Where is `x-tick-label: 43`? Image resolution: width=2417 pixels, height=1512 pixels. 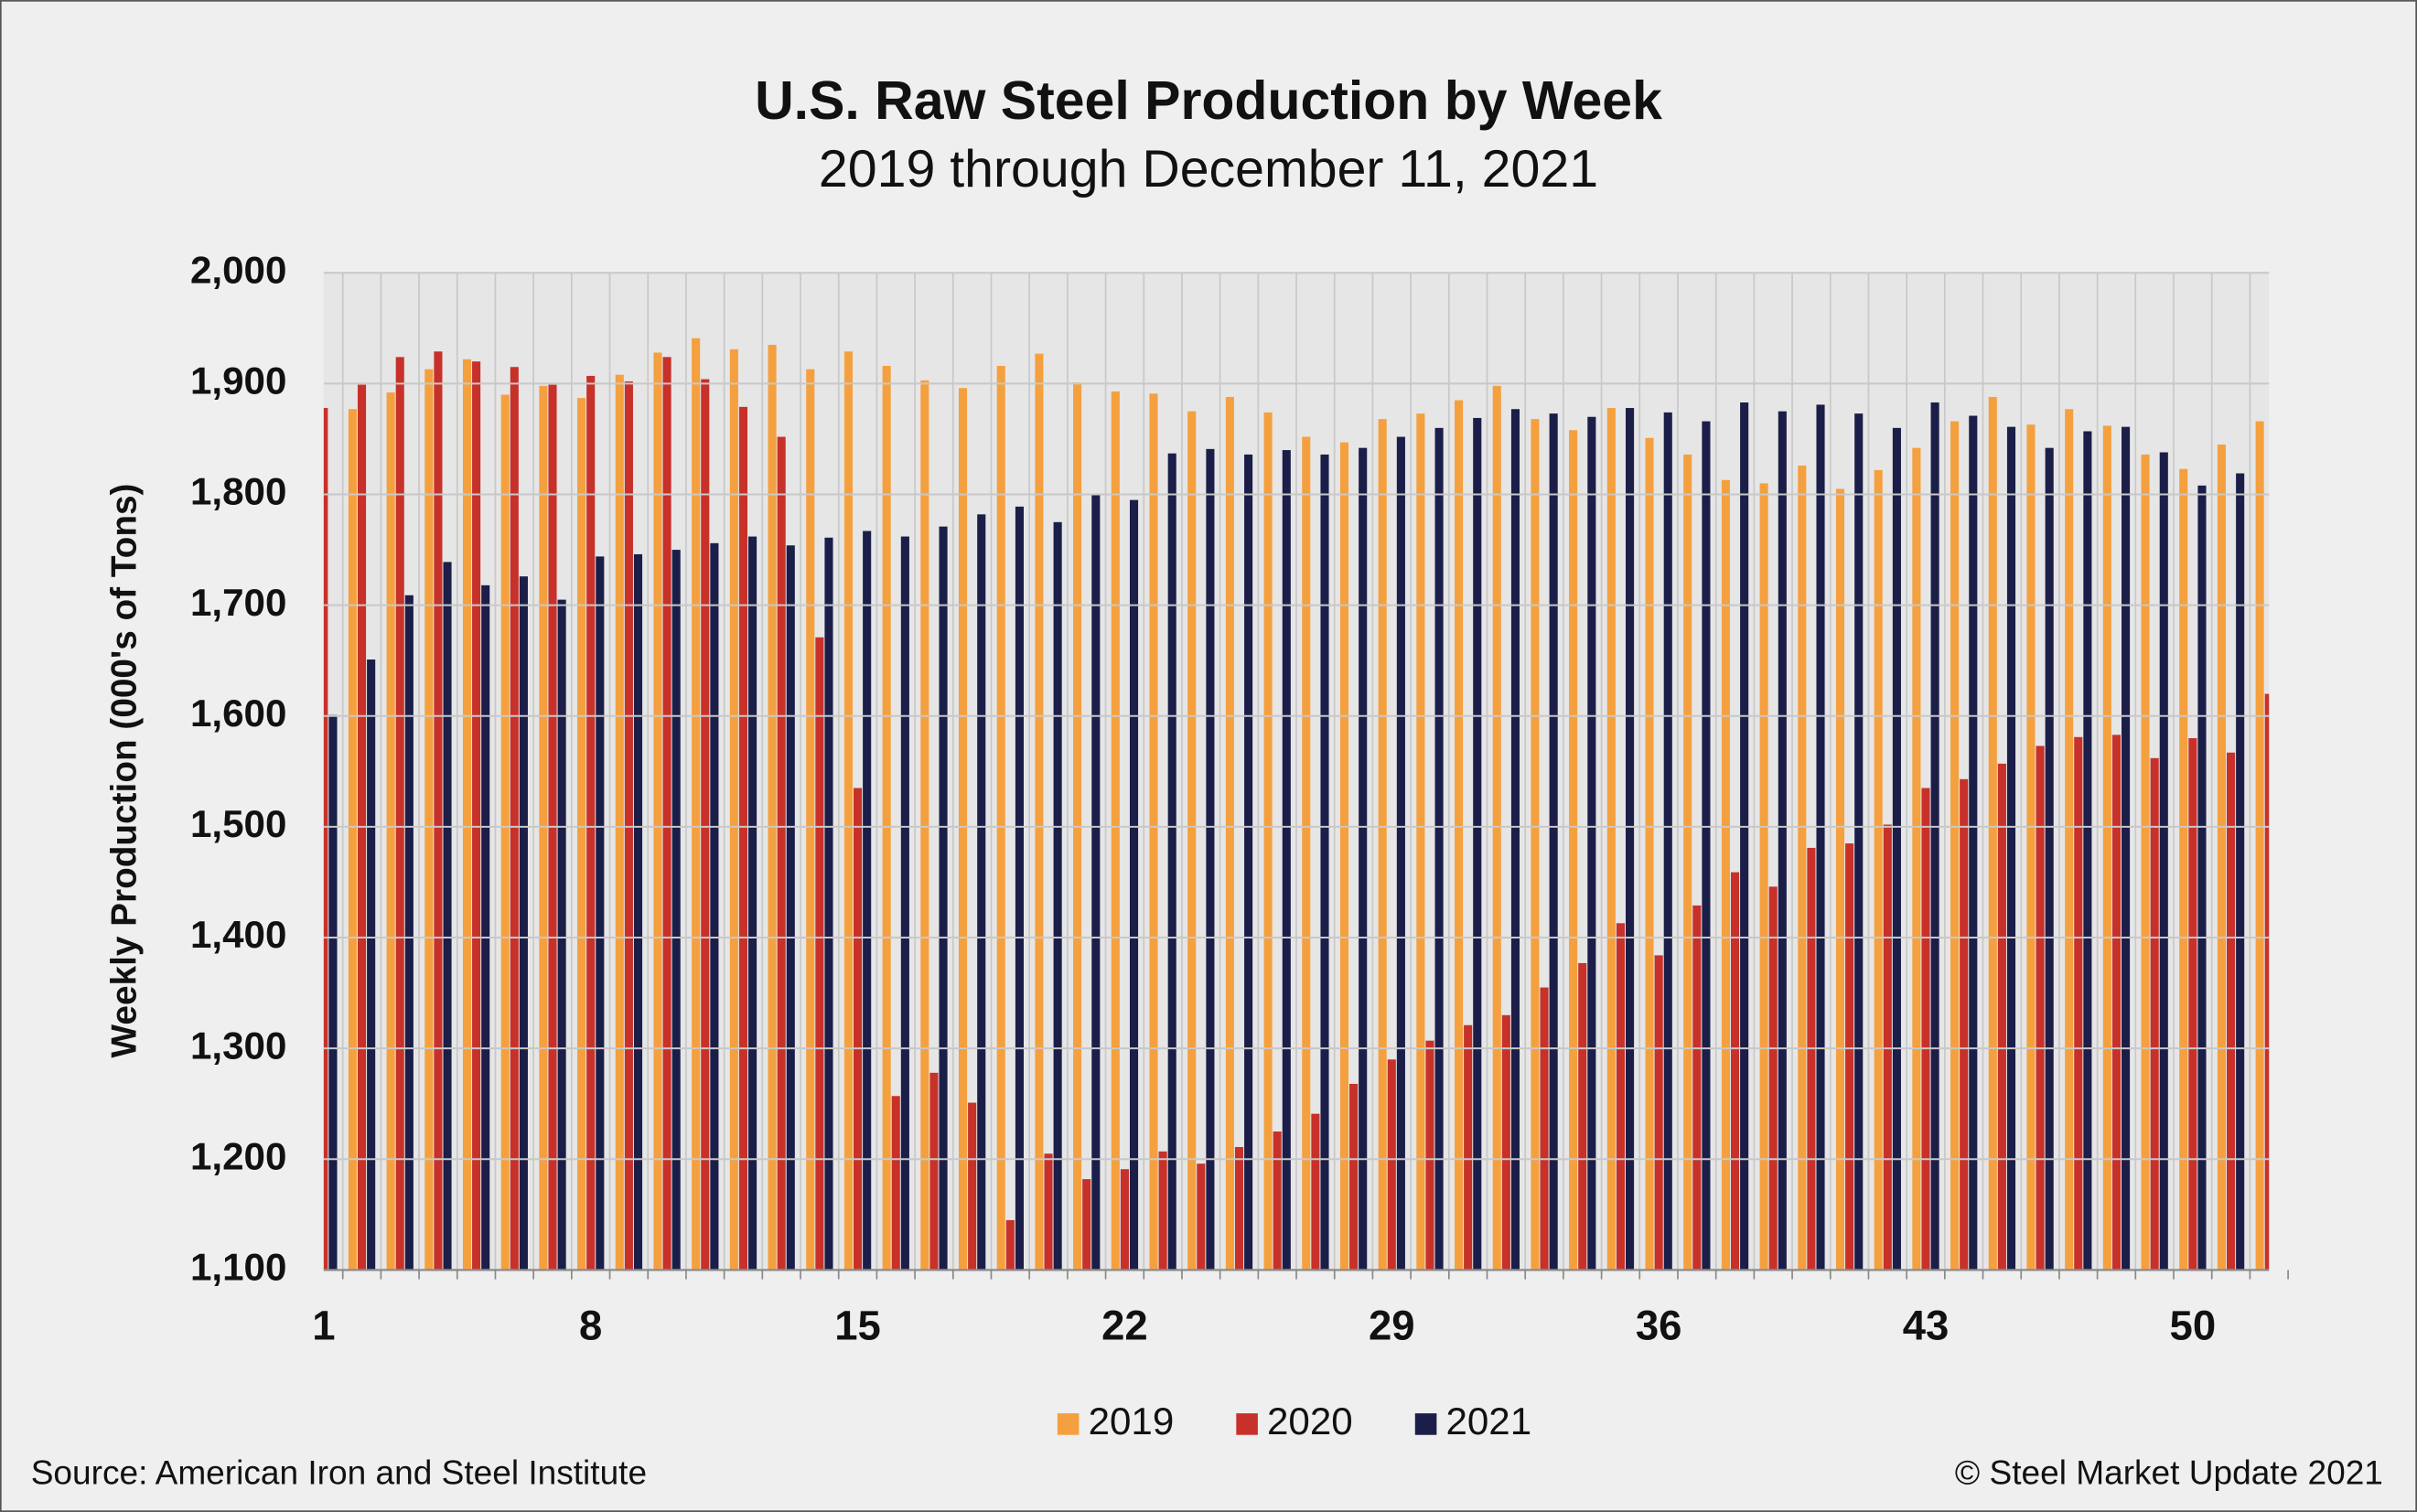
x-tick-label: 43 is located at coordinates (1926, 1325).